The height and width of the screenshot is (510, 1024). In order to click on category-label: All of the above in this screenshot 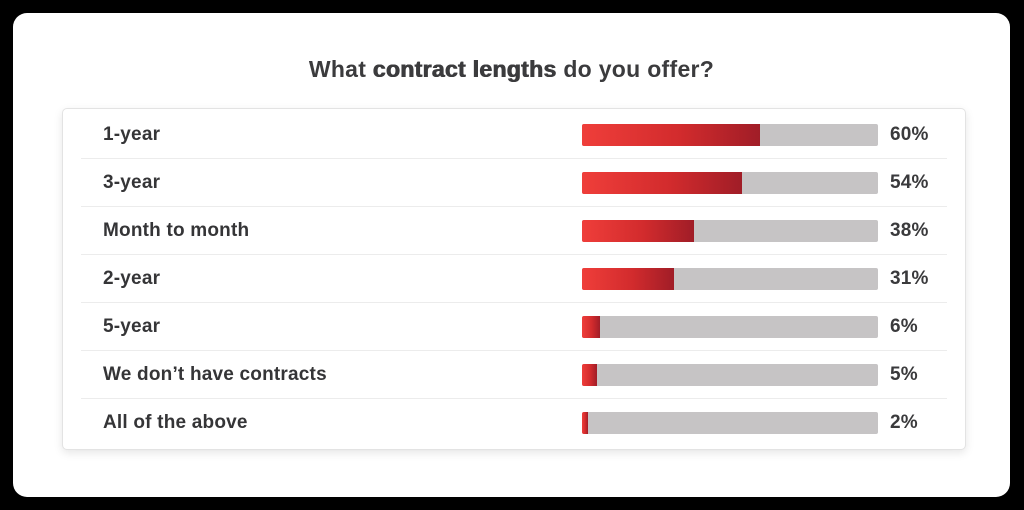, I will do `click(175, 422)`.